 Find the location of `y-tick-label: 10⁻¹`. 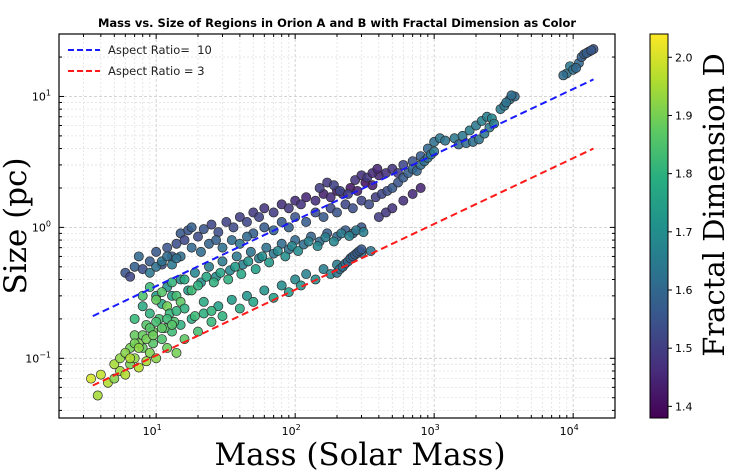

y-tick-label: 10⁻¹ is located at coordinates (38, 357).